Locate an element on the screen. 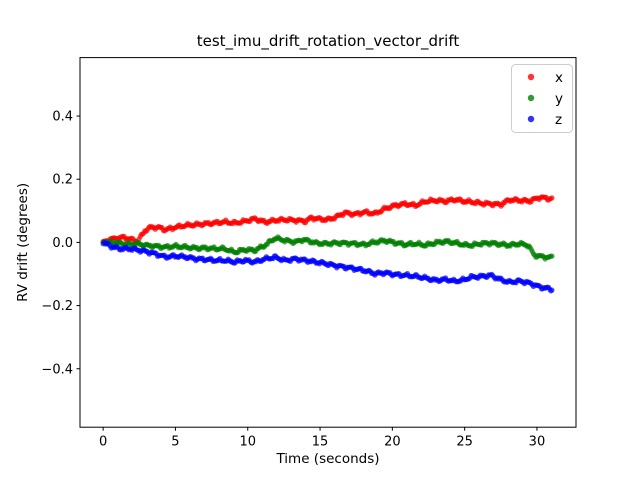  series-y-points is located at coordinates (327, 248).